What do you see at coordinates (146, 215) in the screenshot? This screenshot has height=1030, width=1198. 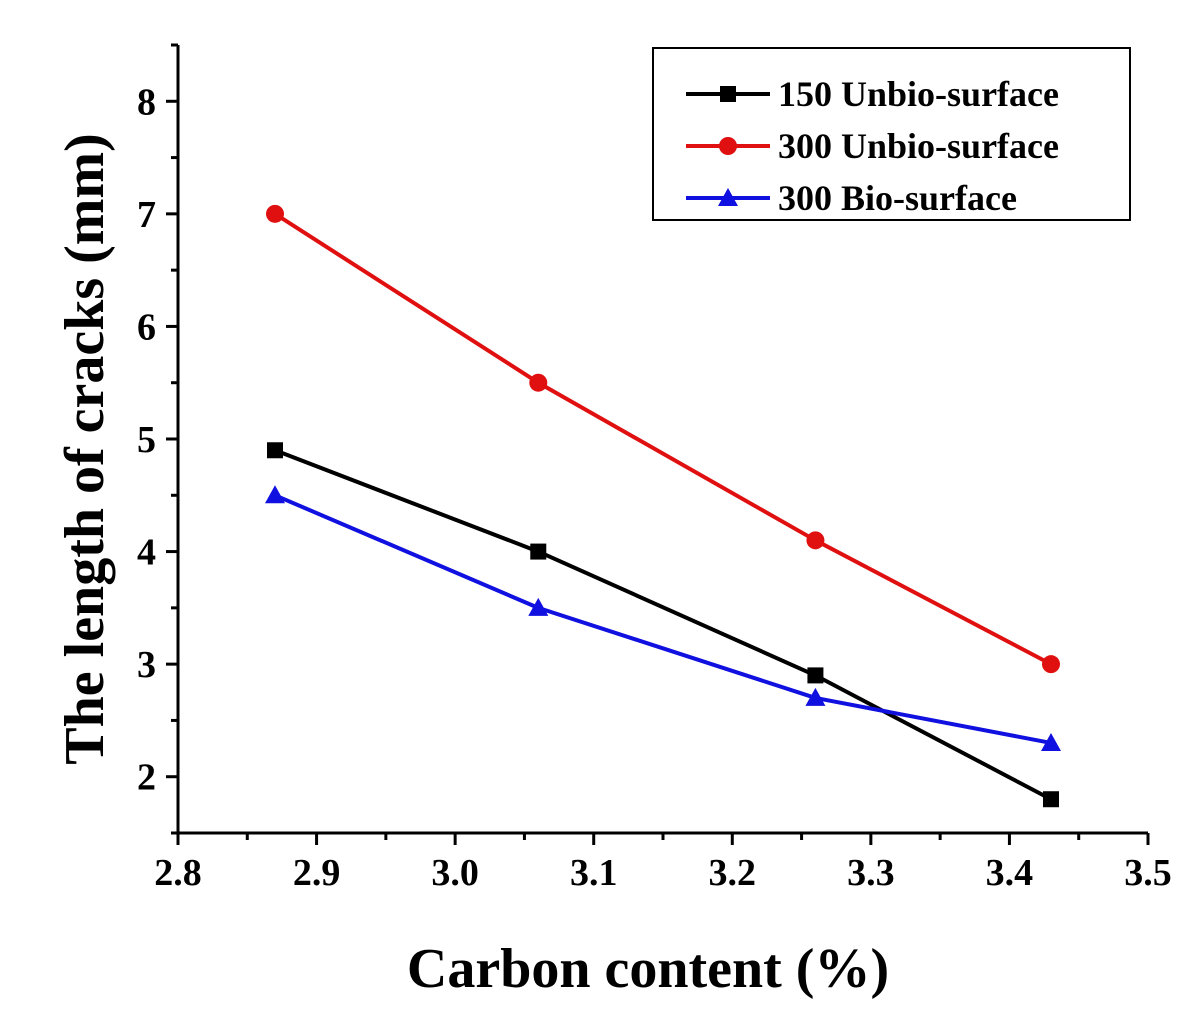 I see `y-tick-label: 7` at bounding box center [146, 215].